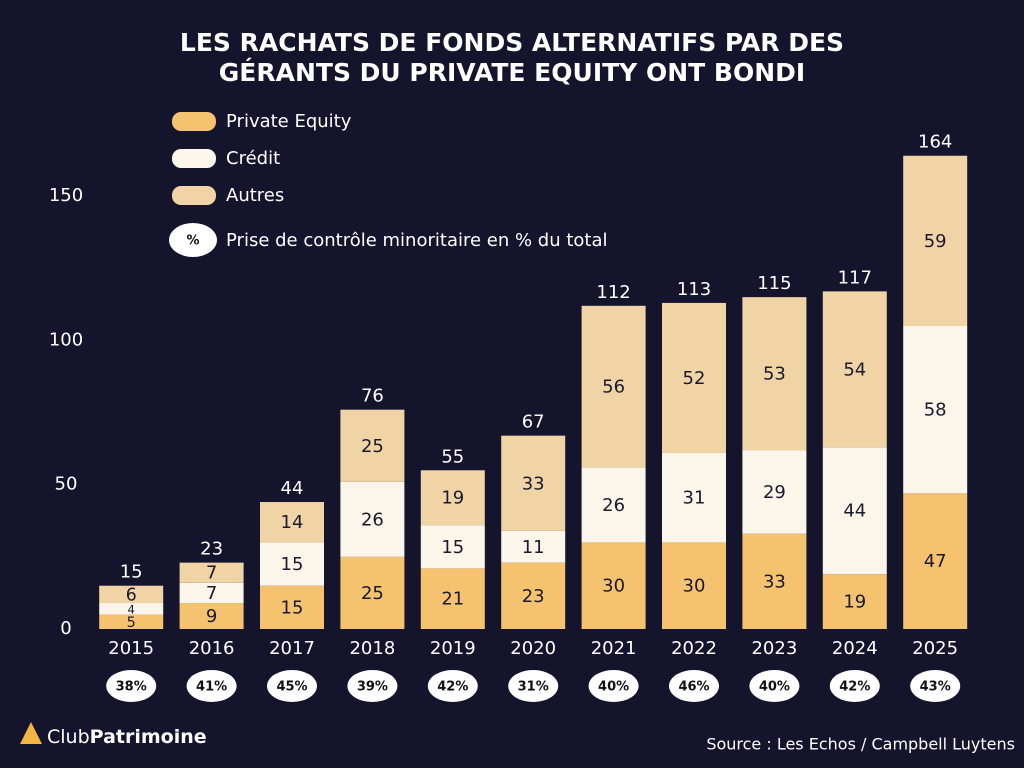  Describe the element at coordinates (148, 737) in the screenshot. I see `logo-bold: Patrimoine` at that location.